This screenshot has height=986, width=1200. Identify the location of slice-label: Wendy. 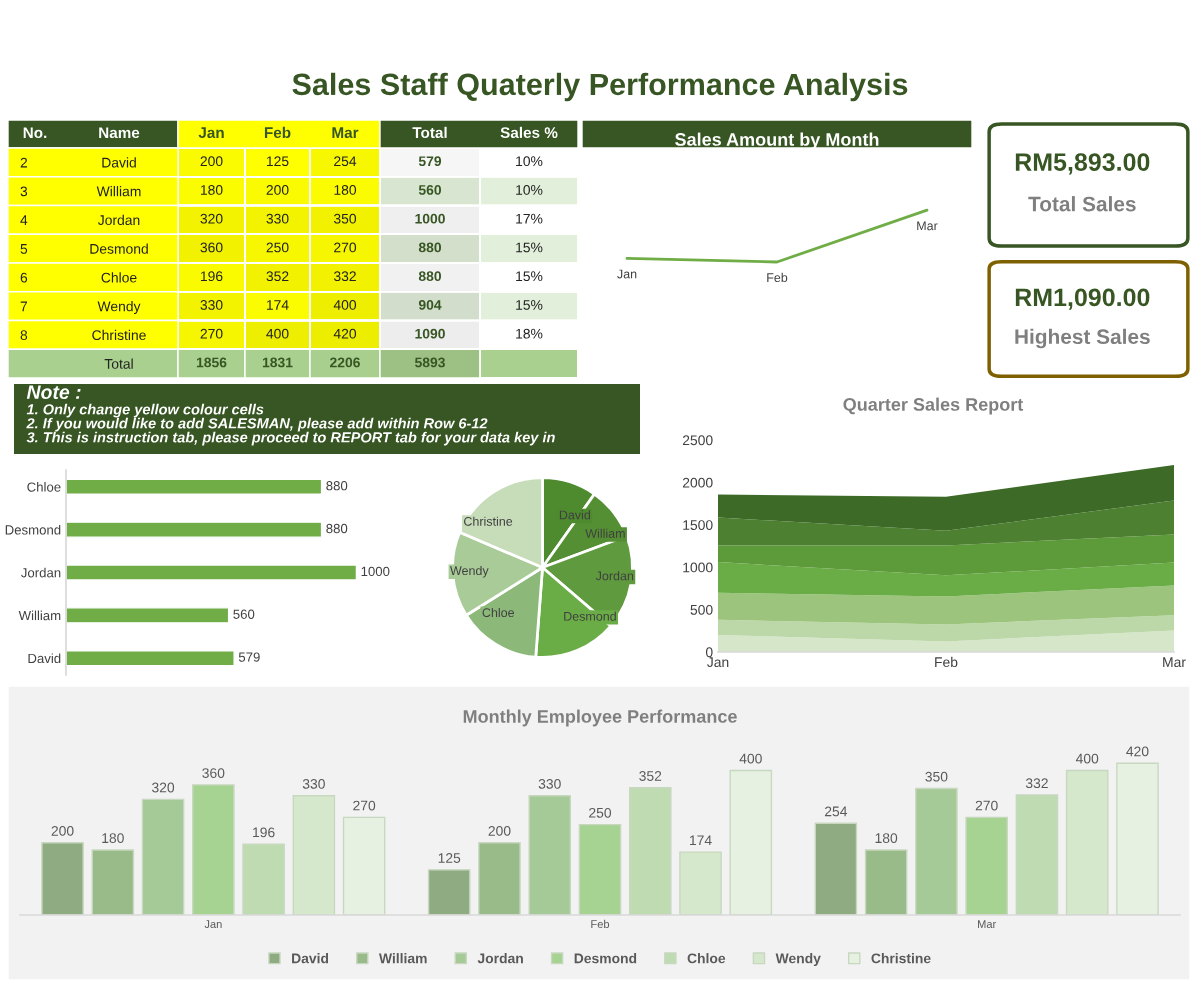
(469, 571).